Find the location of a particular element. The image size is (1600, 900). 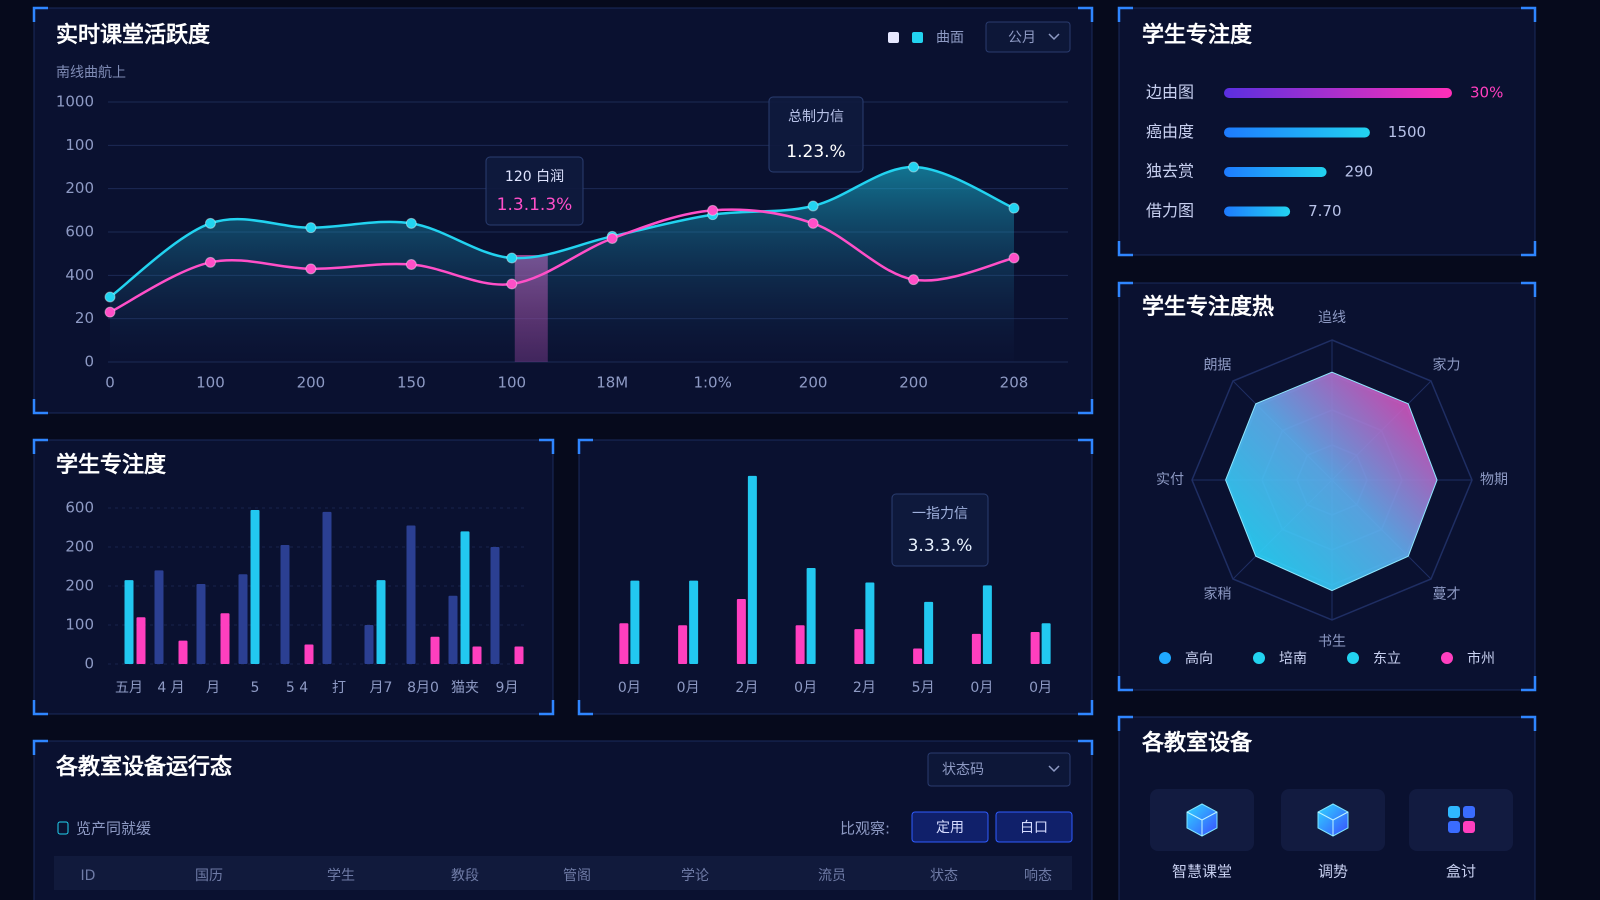

tooltip-title: 一指力信 is located at coordinates (940, 514).